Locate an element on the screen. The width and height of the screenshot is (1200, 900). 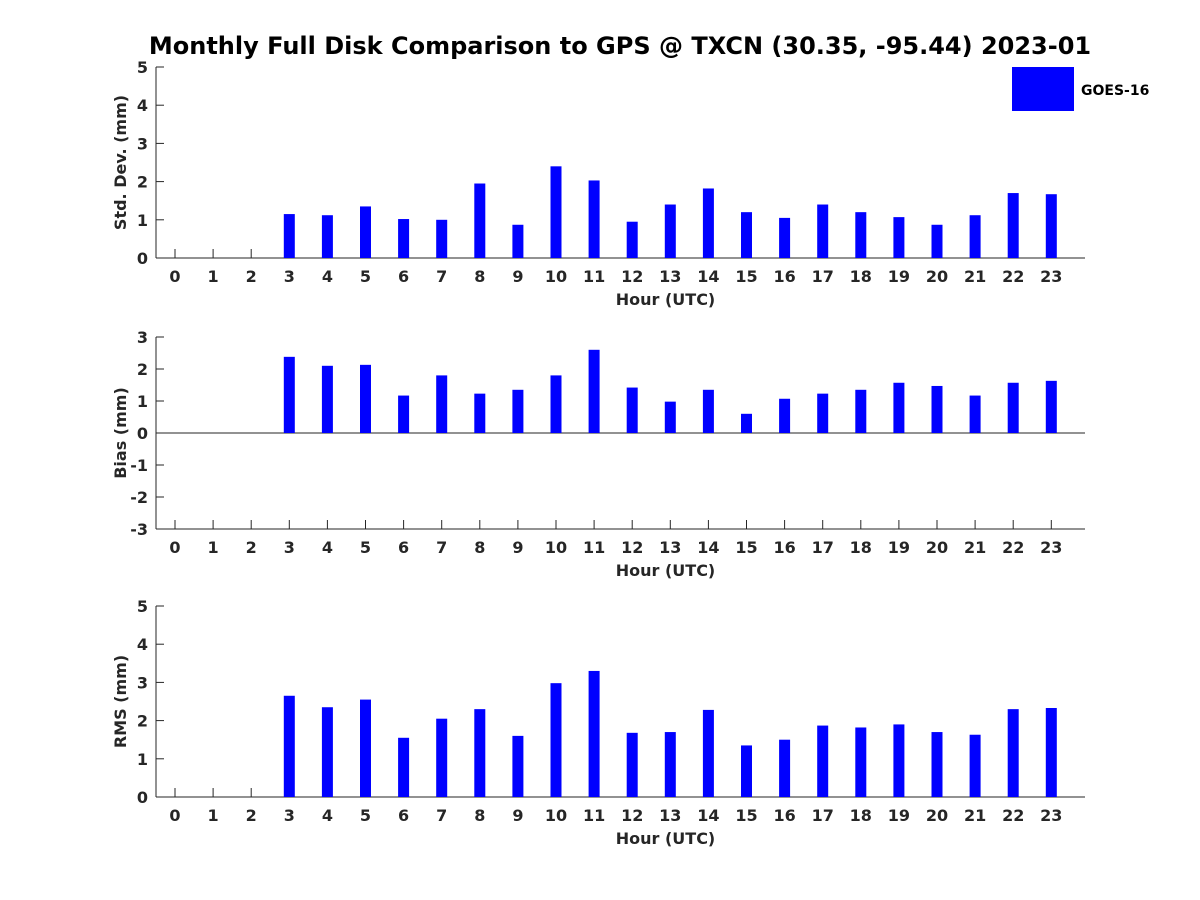
x-tick-label: 1 is located at coordinates (213, 547).